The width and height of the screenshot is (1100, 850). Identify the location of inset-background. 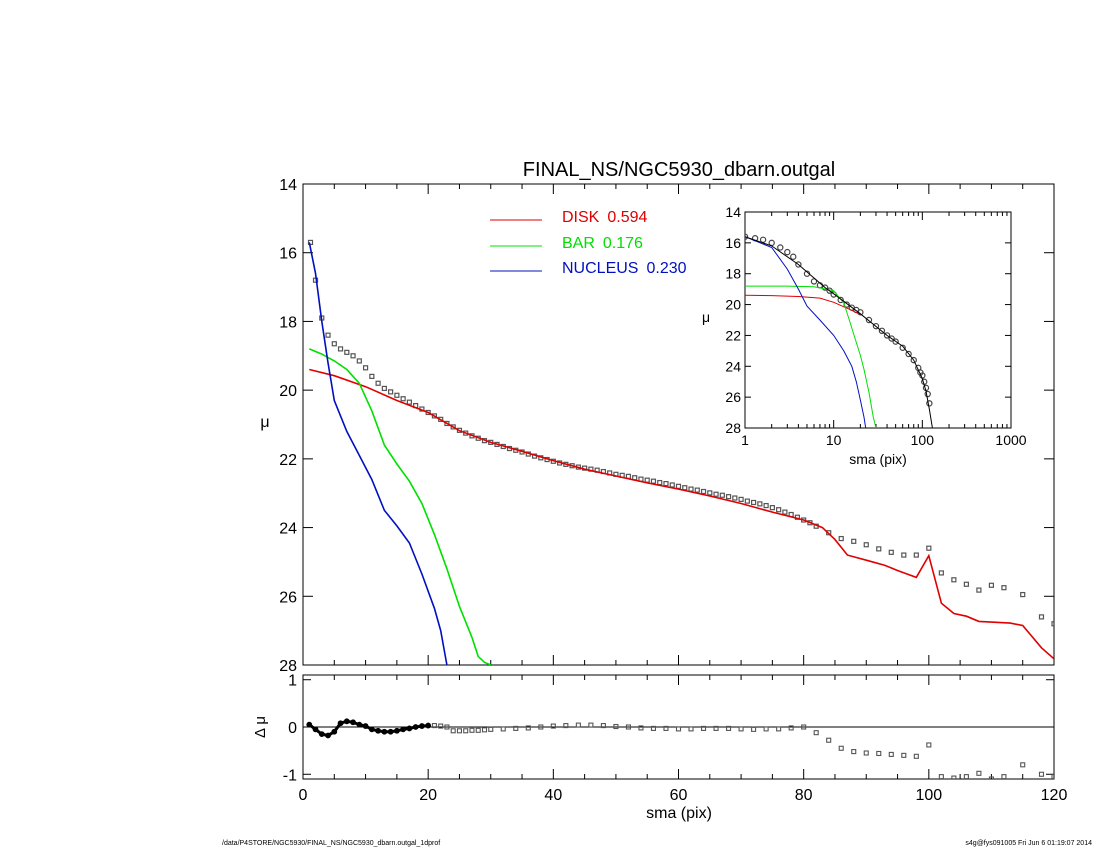
(878, 320).